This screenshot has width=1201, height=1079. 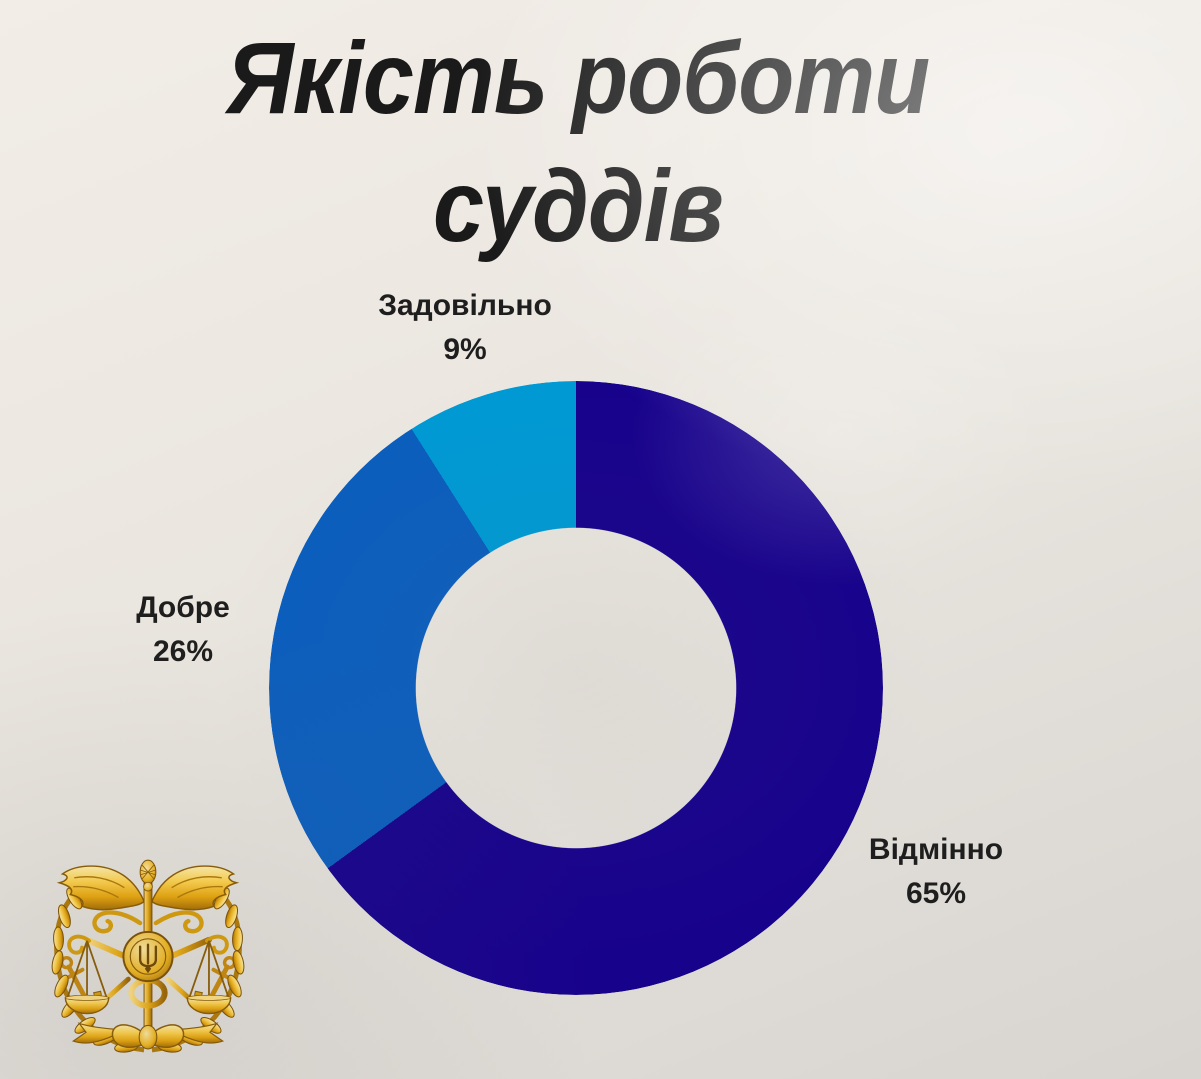 I want to click on slice-name: Відмінно, so click(x=936, y=849).